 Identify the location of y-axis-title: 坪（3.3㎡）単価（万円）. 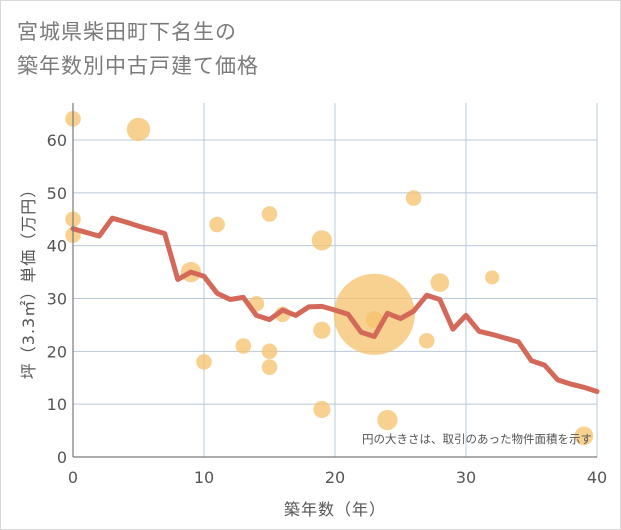
(28, 280).